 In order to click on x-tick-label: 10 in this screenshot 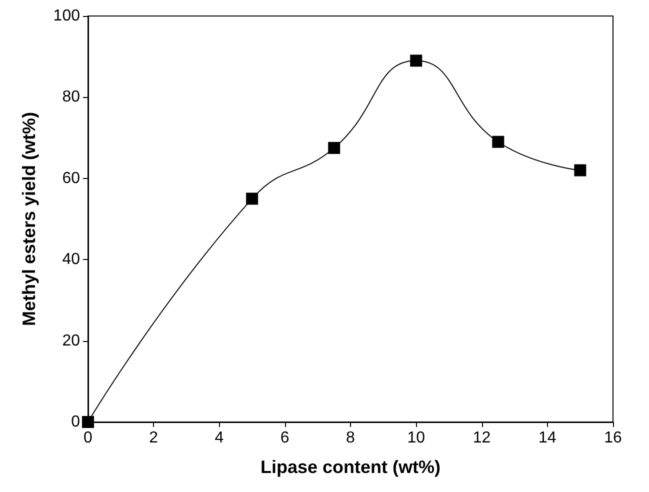, I will do `click(416, 438)`.